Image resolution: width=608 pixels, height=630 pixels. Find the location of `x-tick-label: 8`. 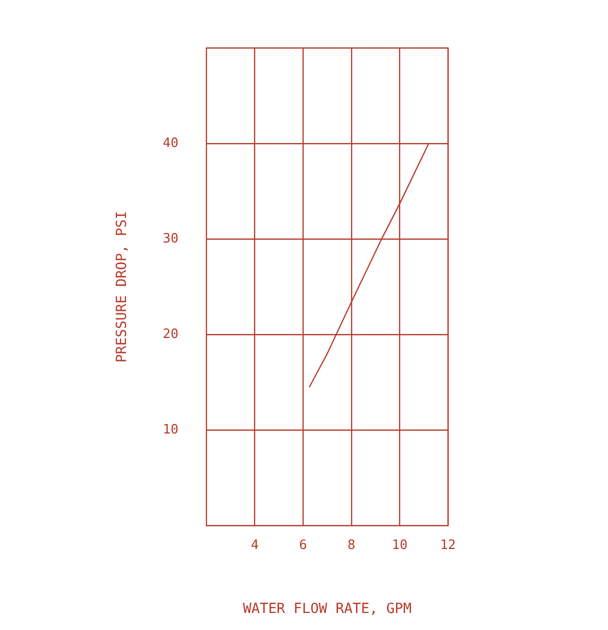

x-tick-label: 8 is located at coordinates (351, 545).